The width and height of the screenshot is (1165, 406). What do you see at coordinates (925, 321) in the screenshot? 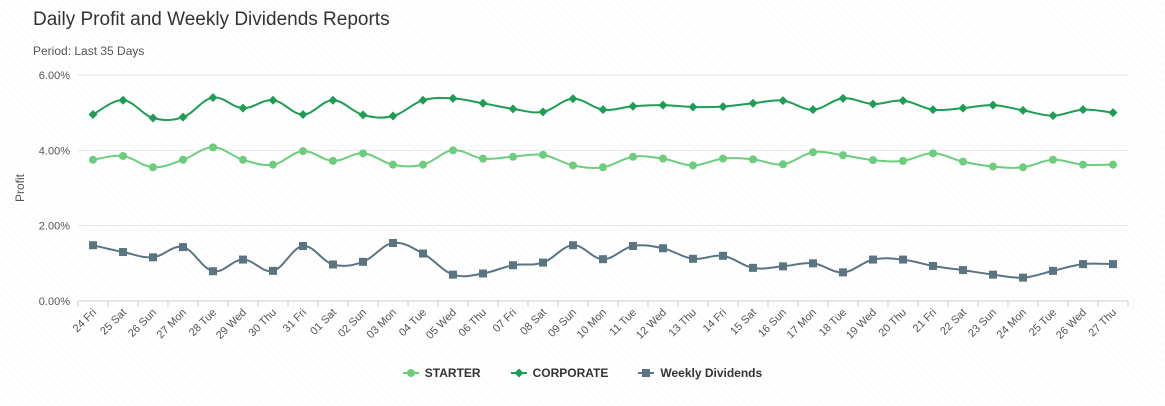
I see `x-tick-label: 21 Fri` at bounding box center [925, 321].